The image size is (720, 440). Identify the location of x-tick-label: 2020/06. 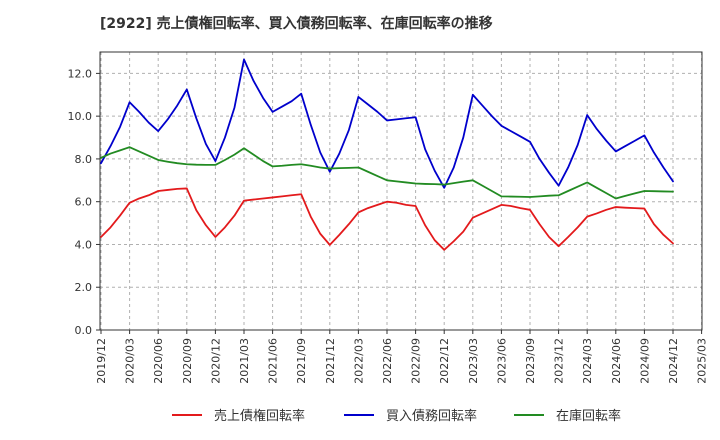
(158, 361).